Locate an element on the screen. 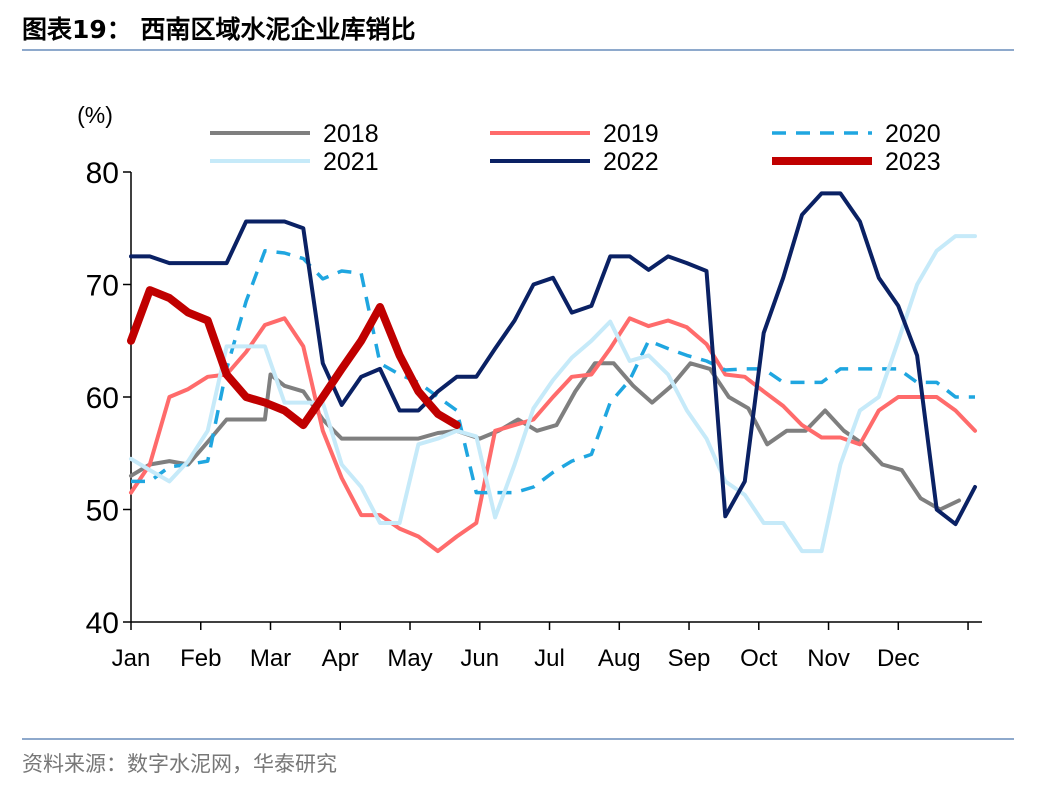  legend-label-2023: 2023 is located at coordinates (913, 162).